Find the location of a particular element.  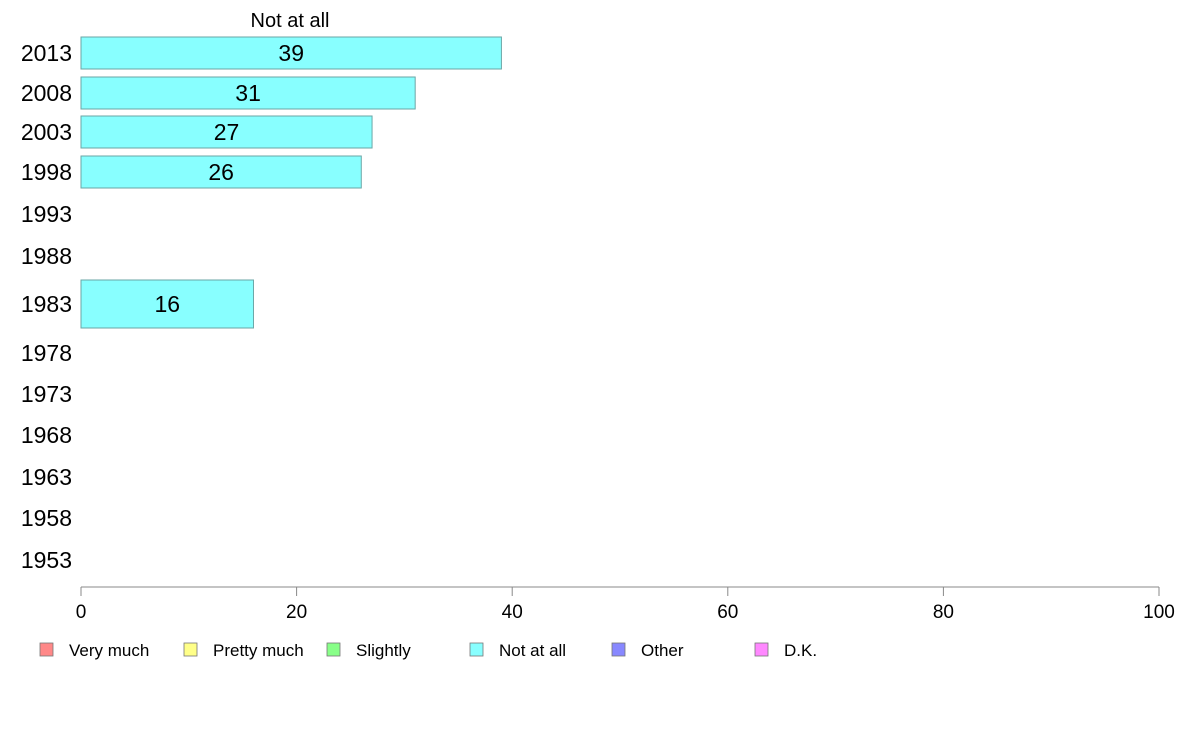

year-label-1953: 1953 is located at coordinates (46, 560).